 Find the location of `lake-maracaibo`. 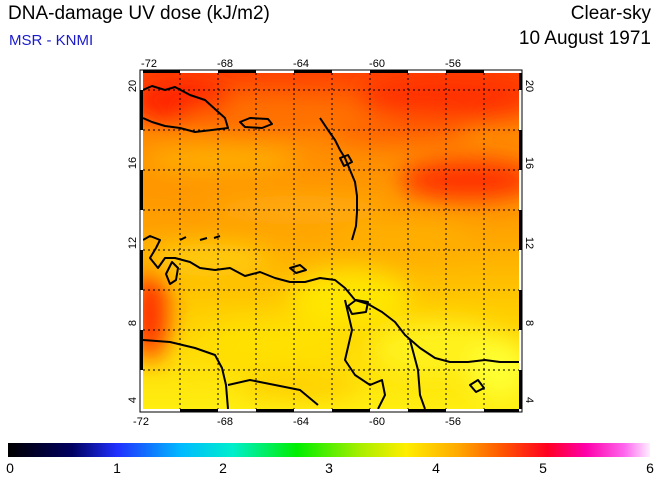

lake-maracaibo is located at coordinates (172, 273).